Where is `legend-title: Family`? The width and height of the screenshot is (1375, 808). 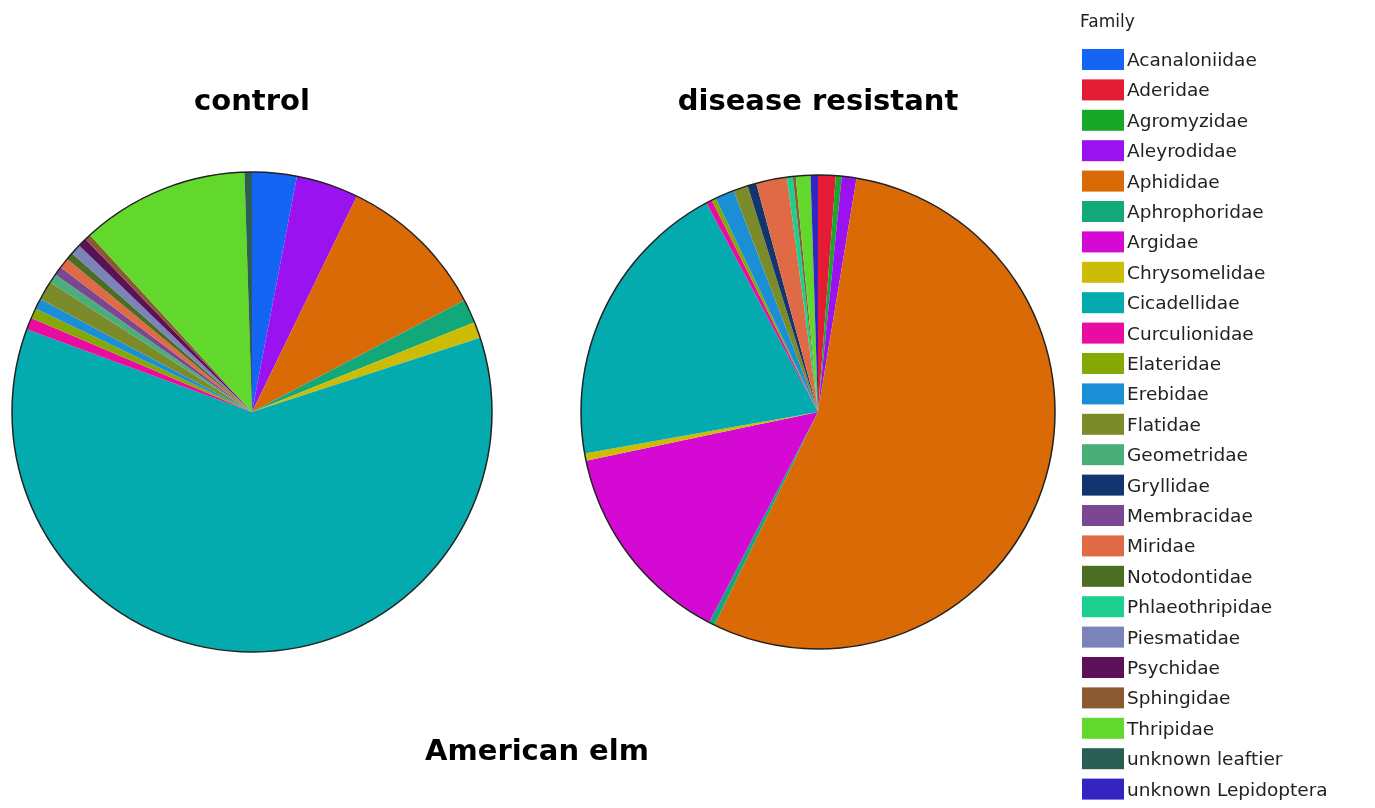 legend-title: Family is located at coordinates (1107, 21).